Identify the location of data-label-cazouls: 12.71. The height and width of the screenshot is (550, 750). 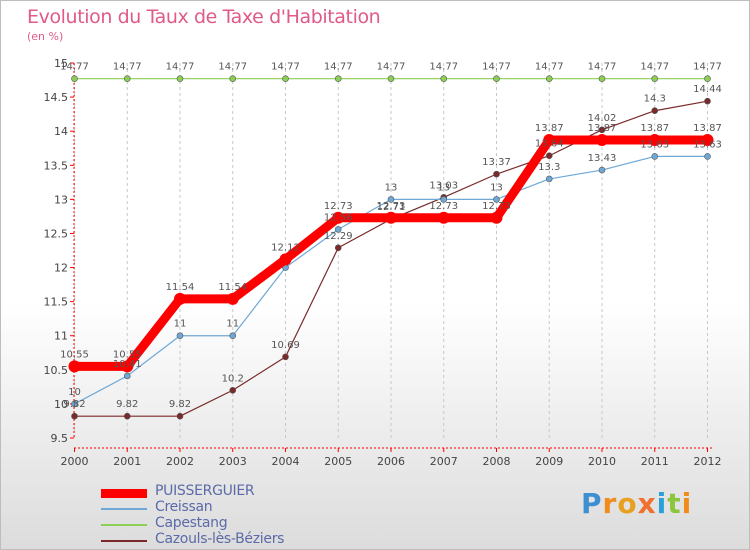
(391, 207).